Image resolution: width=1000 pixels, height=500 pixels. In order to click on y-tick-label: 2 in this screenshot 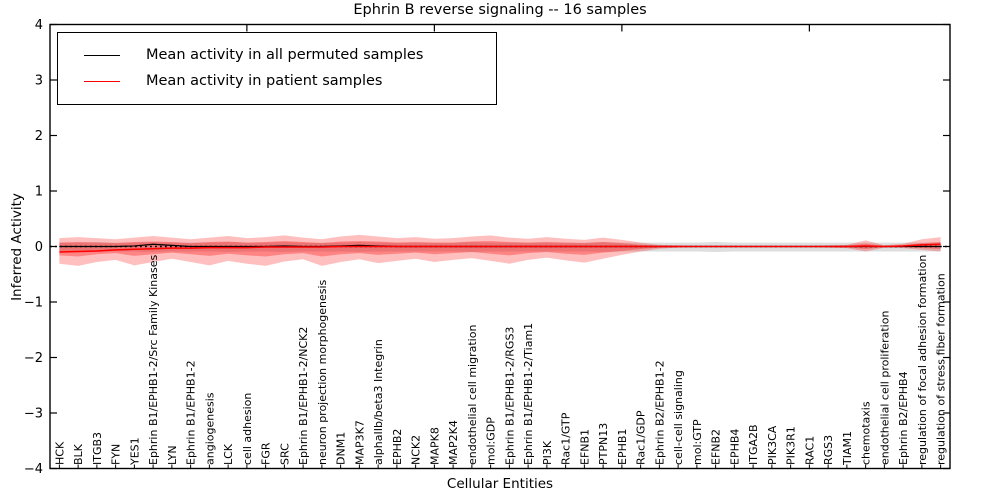, I will do `click(39, 136)`.